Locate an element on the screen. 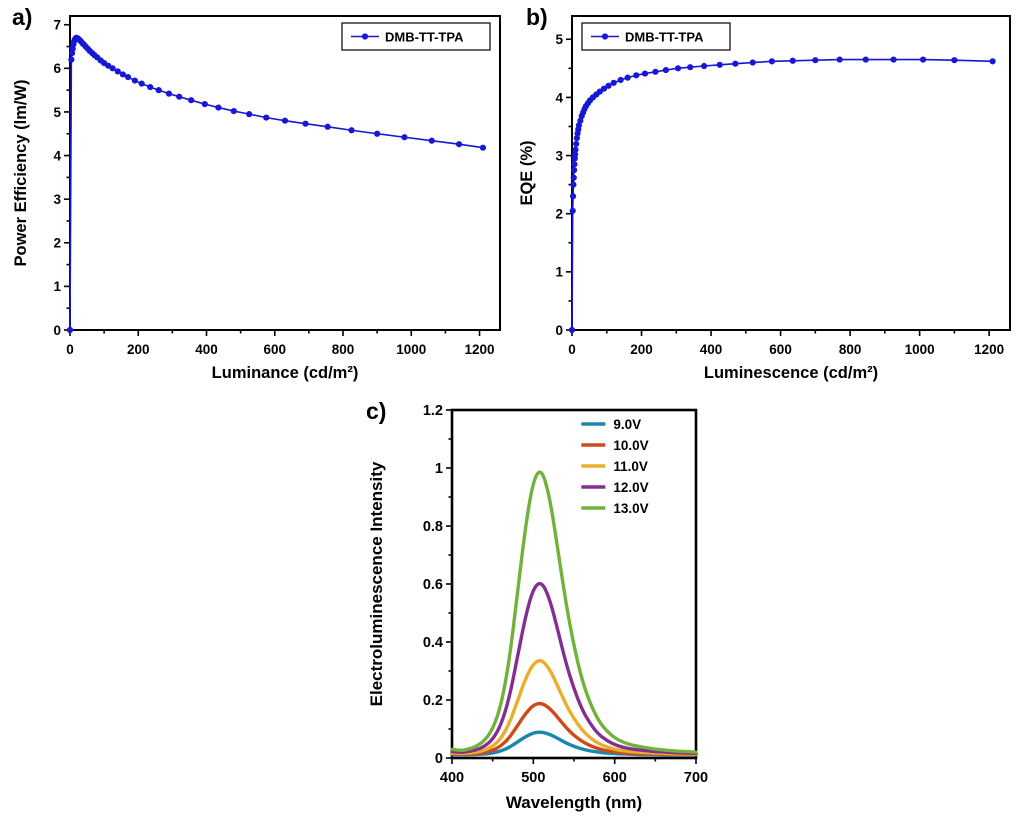 The width and height of the screenshot is (1024, 826). x-axis-title: Luminescence (cd/m²) is located at coordinates (791, 373).